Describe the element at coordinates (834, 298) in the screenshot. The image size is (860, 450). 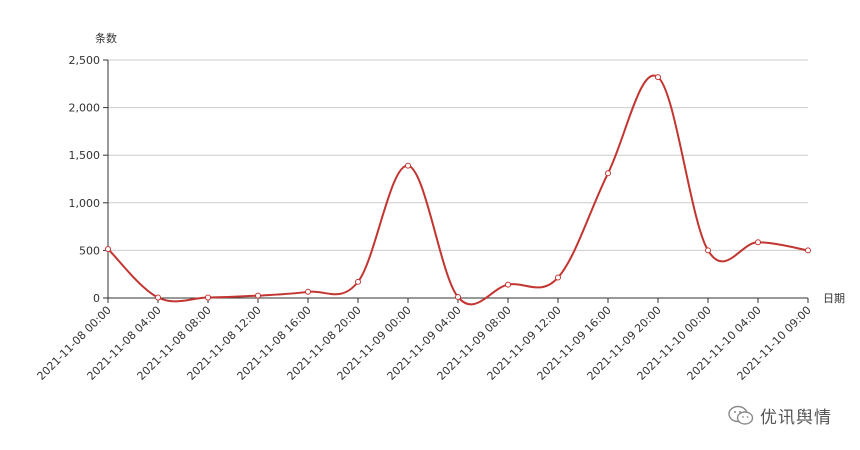
I see `x-axis-title: 日期` at that location.